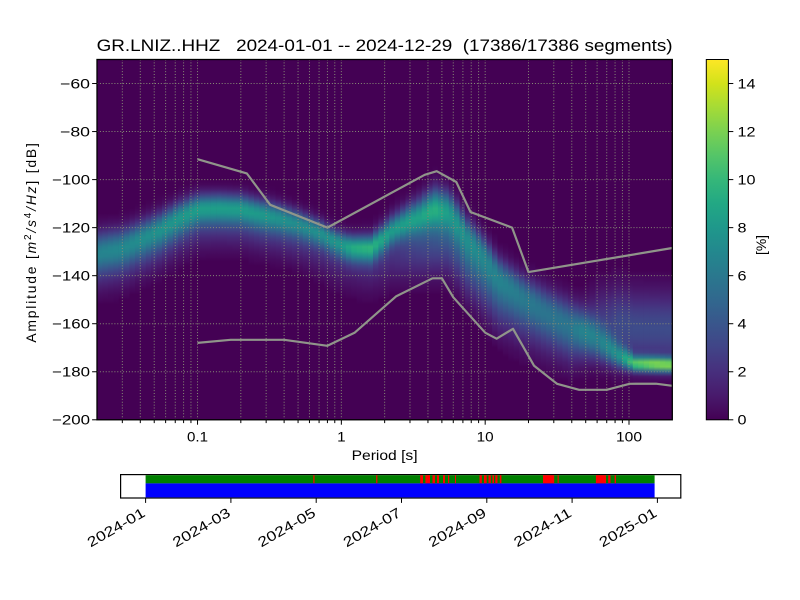 The image size is (800, 600). What do you see at coordinates (341, 437) in the screenshot?
I see `svg-text: 1` at bounding box center [341, 437].